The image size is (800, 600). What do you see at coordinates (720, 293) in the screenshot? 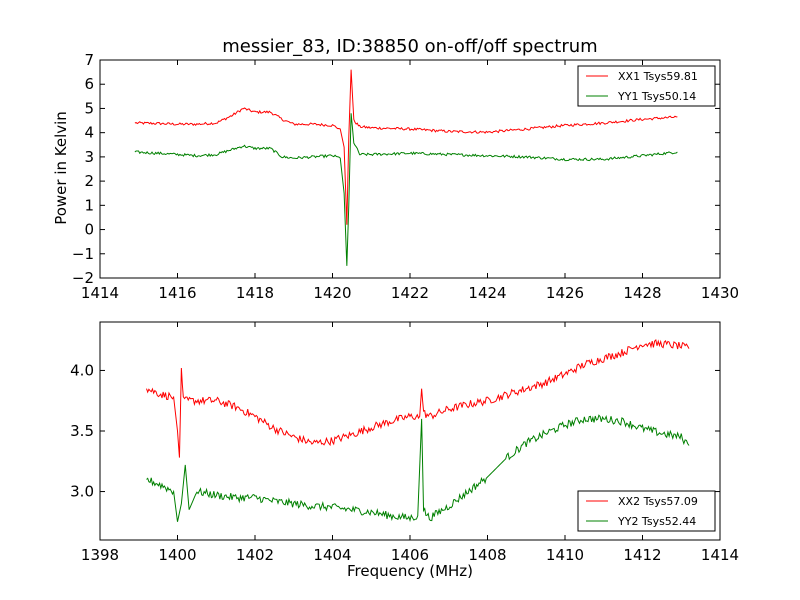
I see `x-tick-label: 1430` at bounding box center [720, 293].